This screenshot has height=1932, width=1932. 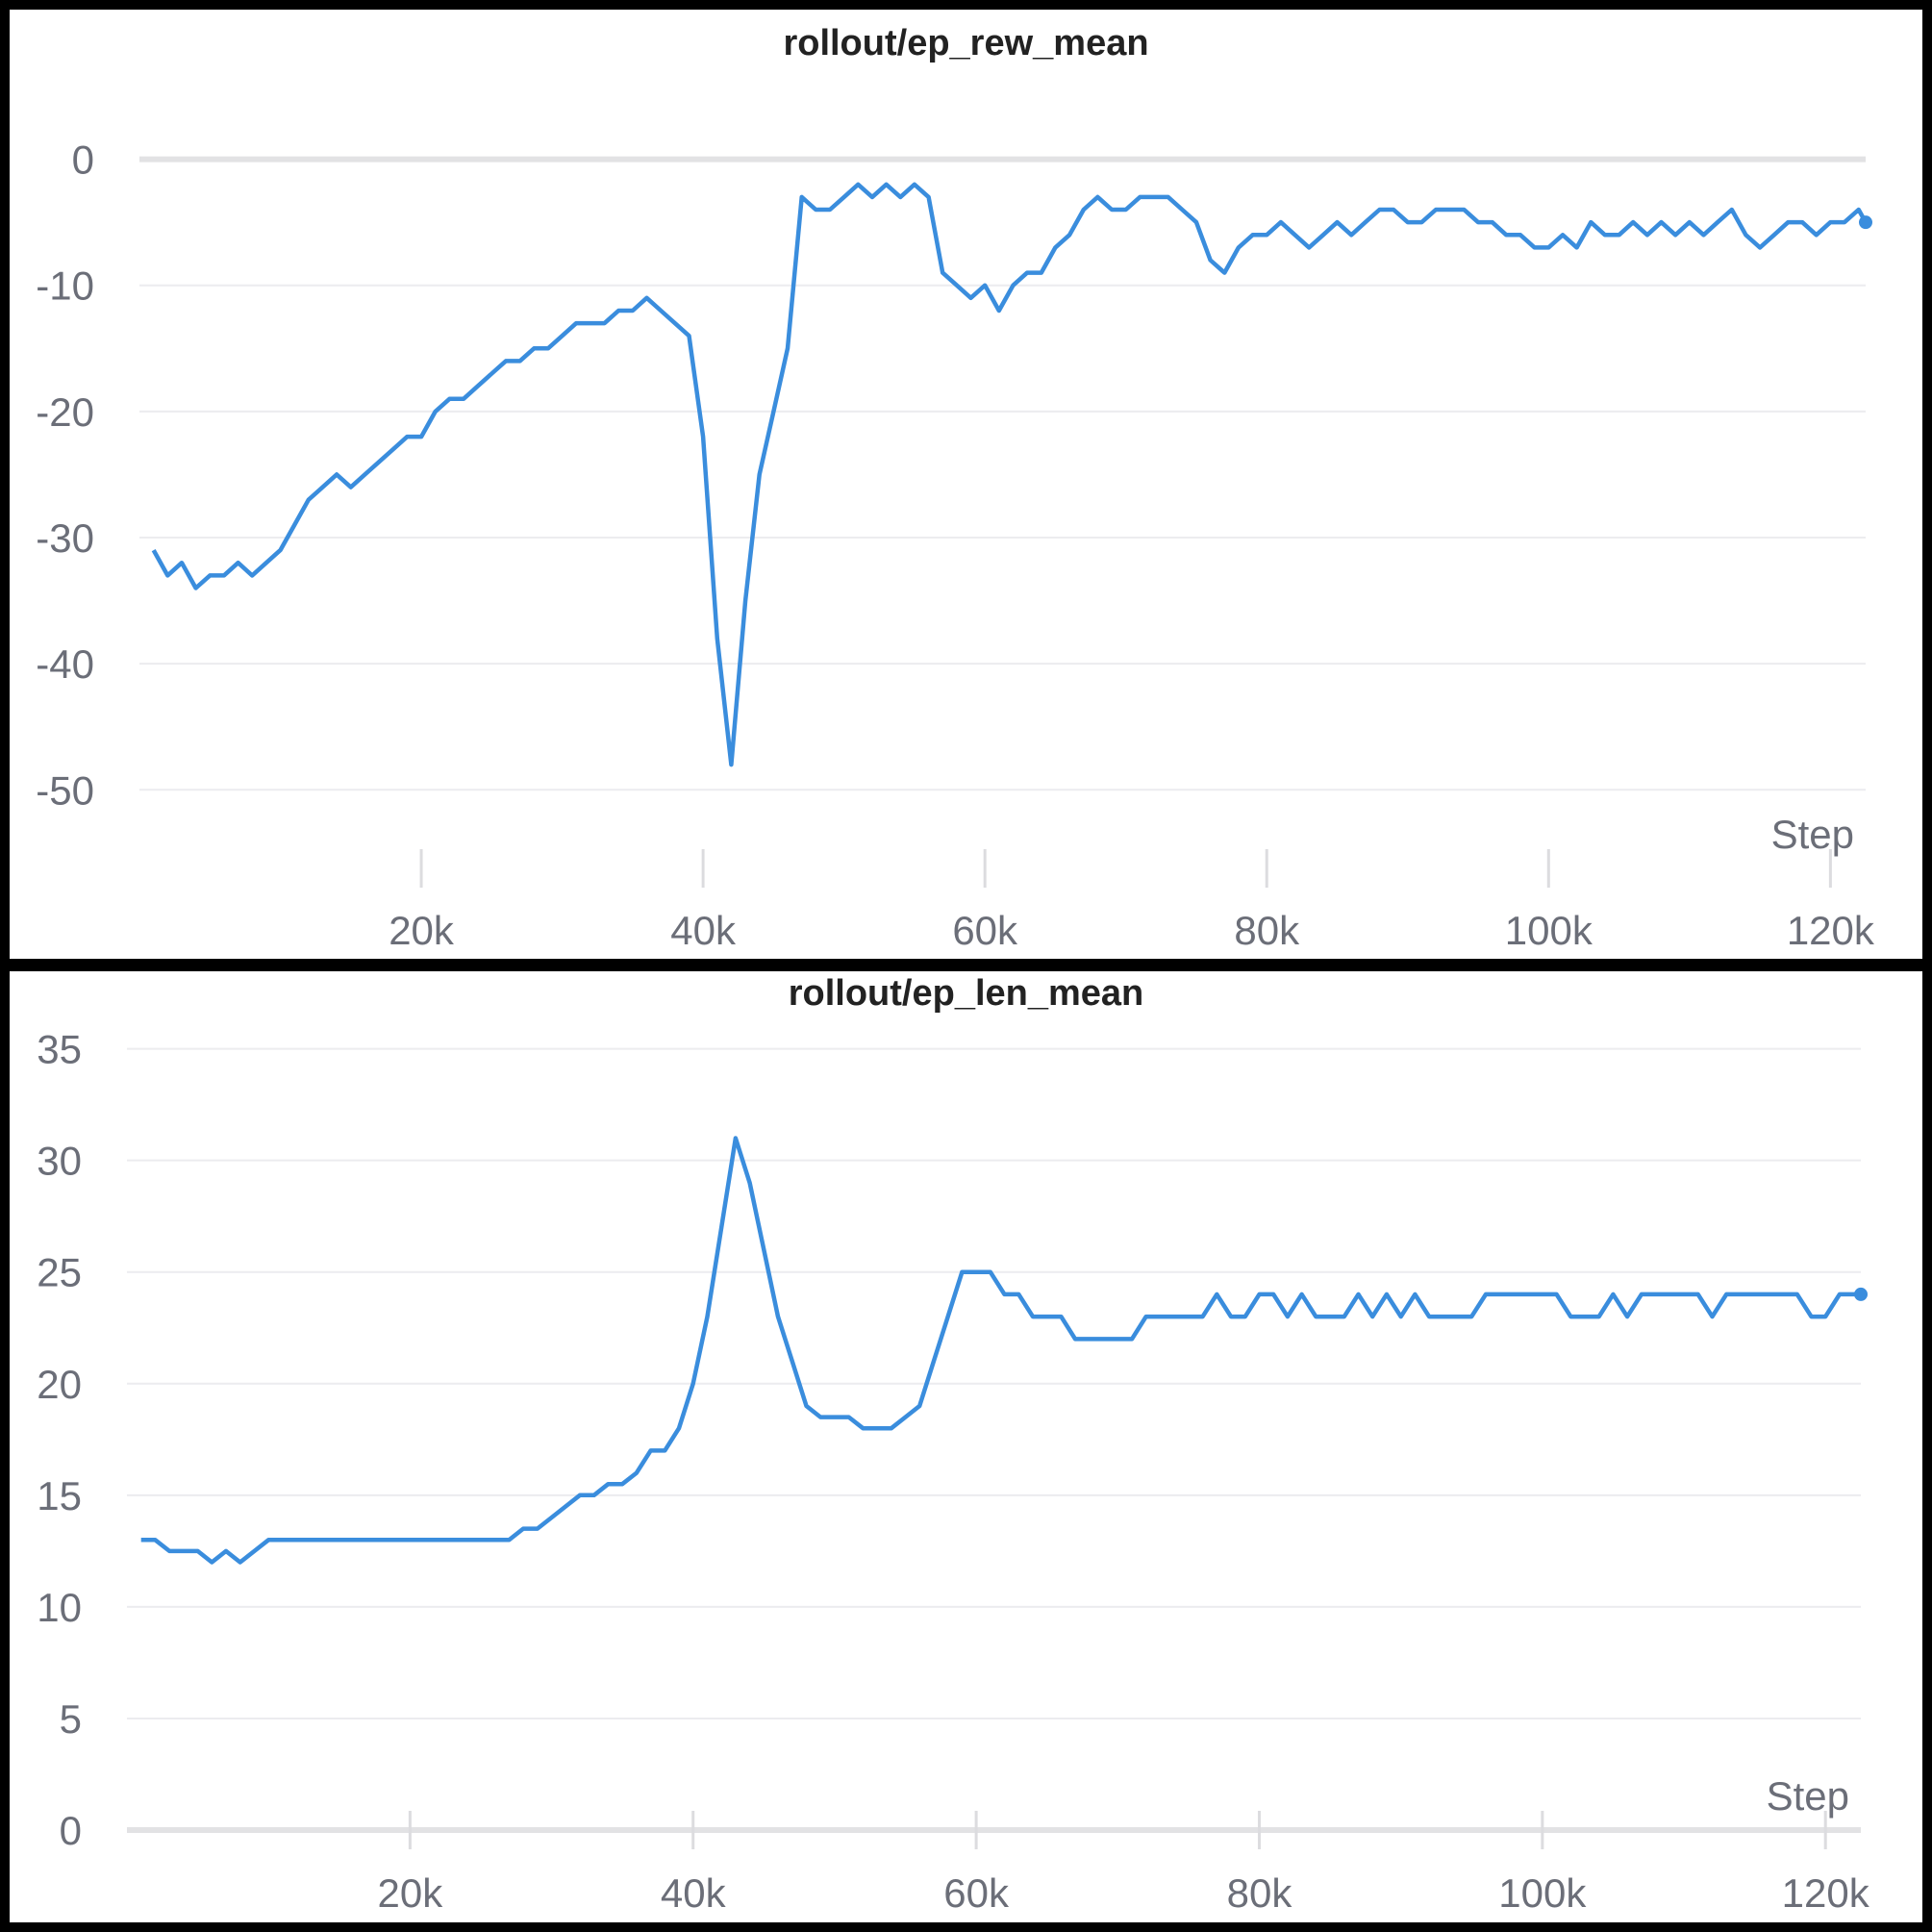 What do you see at coordinates (65, 412) in the screenshot?
I see `y-tick-label: -20` at bounding box center [65, 412].